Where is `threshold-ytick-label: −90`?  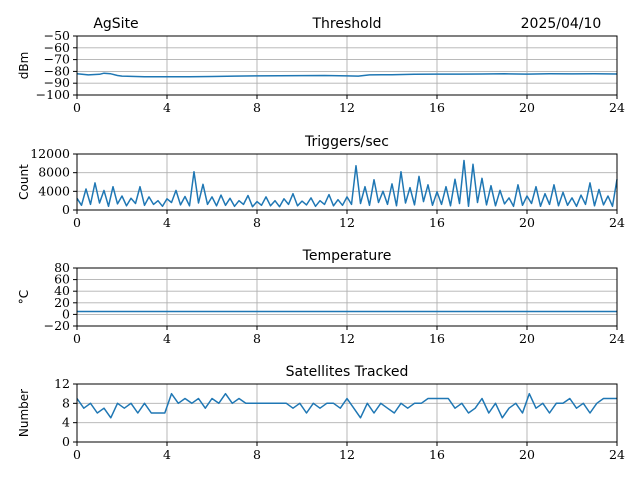 threshold-ytick-label: −90 is located at coordinates (57, 82).